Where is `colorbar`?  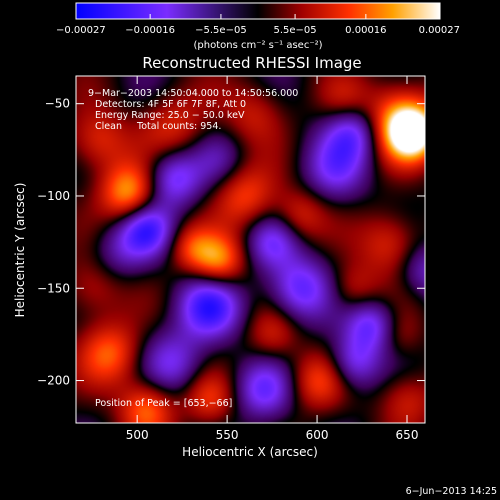
colorbar is located at coordinates (258, 11).